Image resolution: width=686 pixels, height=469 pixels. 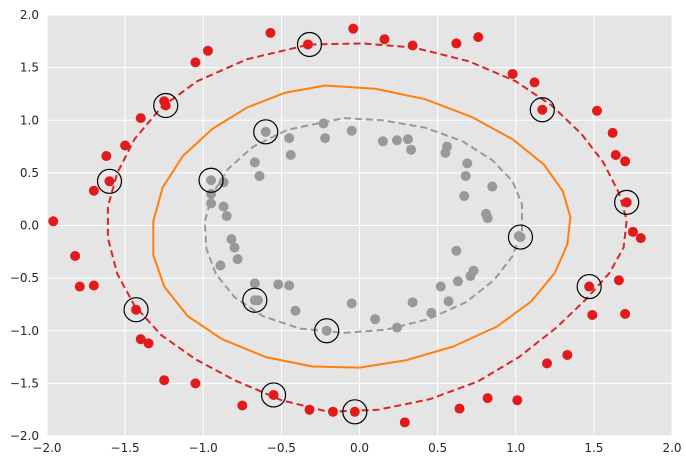 What do you see at coordinates (29, 15) in the screenshot?
I see `y-tick-label: 2.0` at bounding box center [29, 15].